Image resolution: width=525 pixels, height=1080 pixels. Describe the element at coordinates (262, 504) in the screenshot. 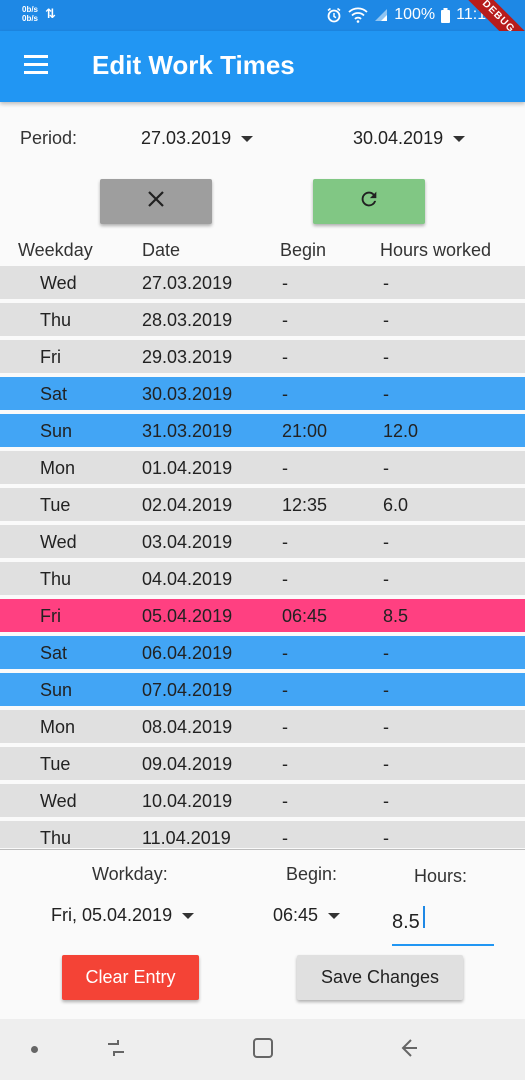

I see `table-row: Tue 02.04.2019 12:35 6.0` at that location.